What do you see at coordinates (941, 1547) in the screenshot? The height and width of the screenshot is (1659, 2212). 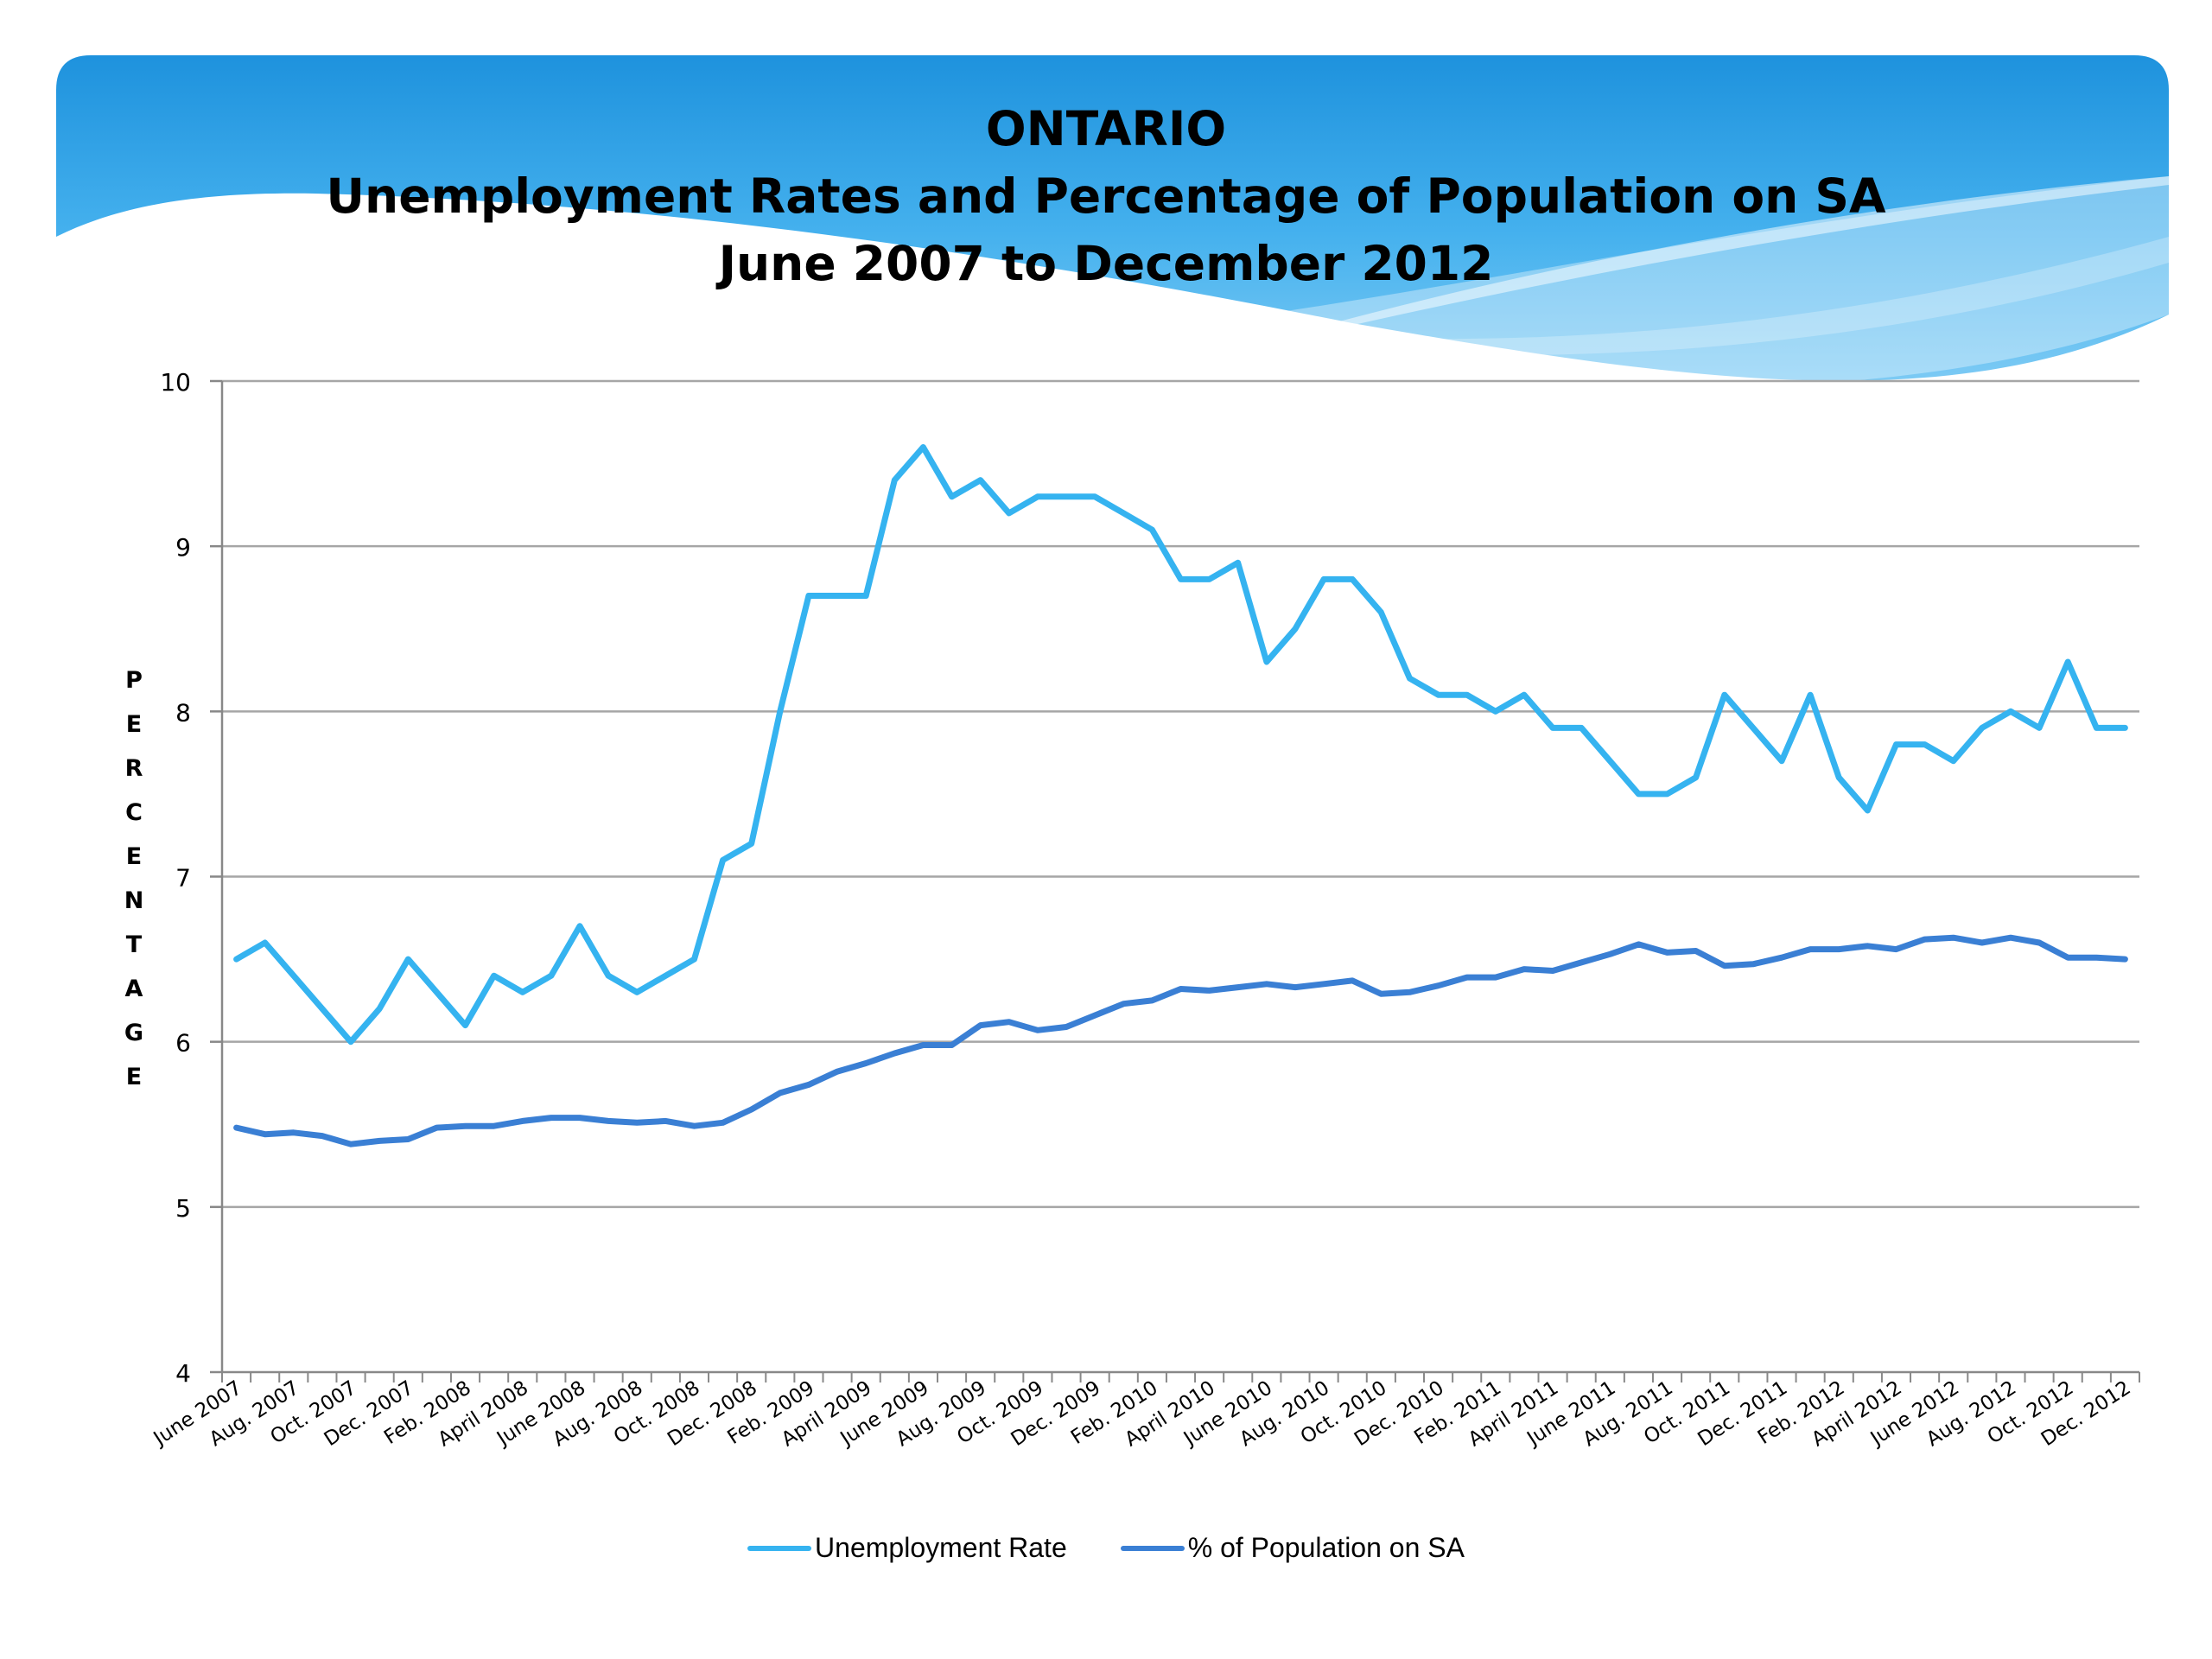 I see `legend-label-unemployment: Unemployment Rate` at bounding box center [941, 1547].